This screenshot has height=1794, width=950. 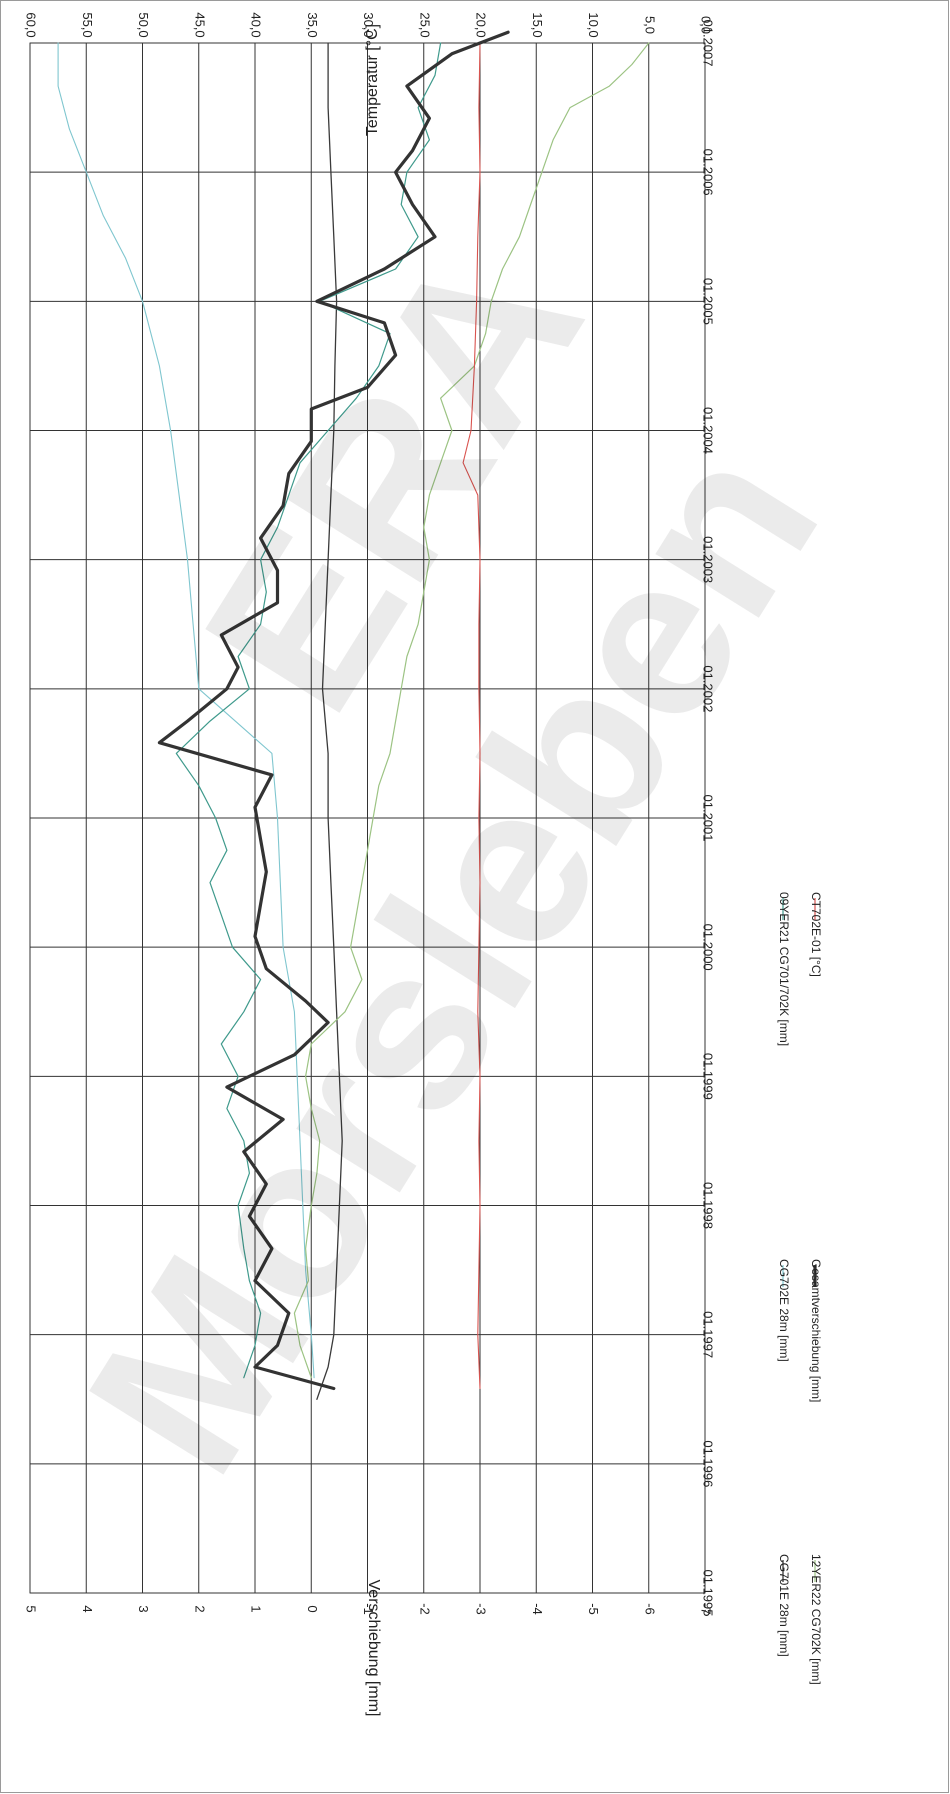 I want to click on legend-label: CG701E 28m [mm], so click(x=784, y=1605).